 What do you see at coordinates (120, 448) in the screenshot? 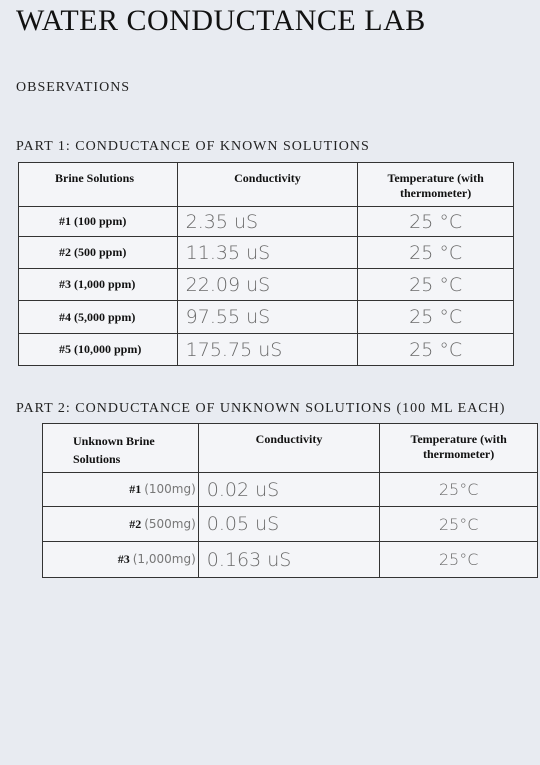
I see `column-header: Unknown Brine Solutions` at bounding box center [120, 448].